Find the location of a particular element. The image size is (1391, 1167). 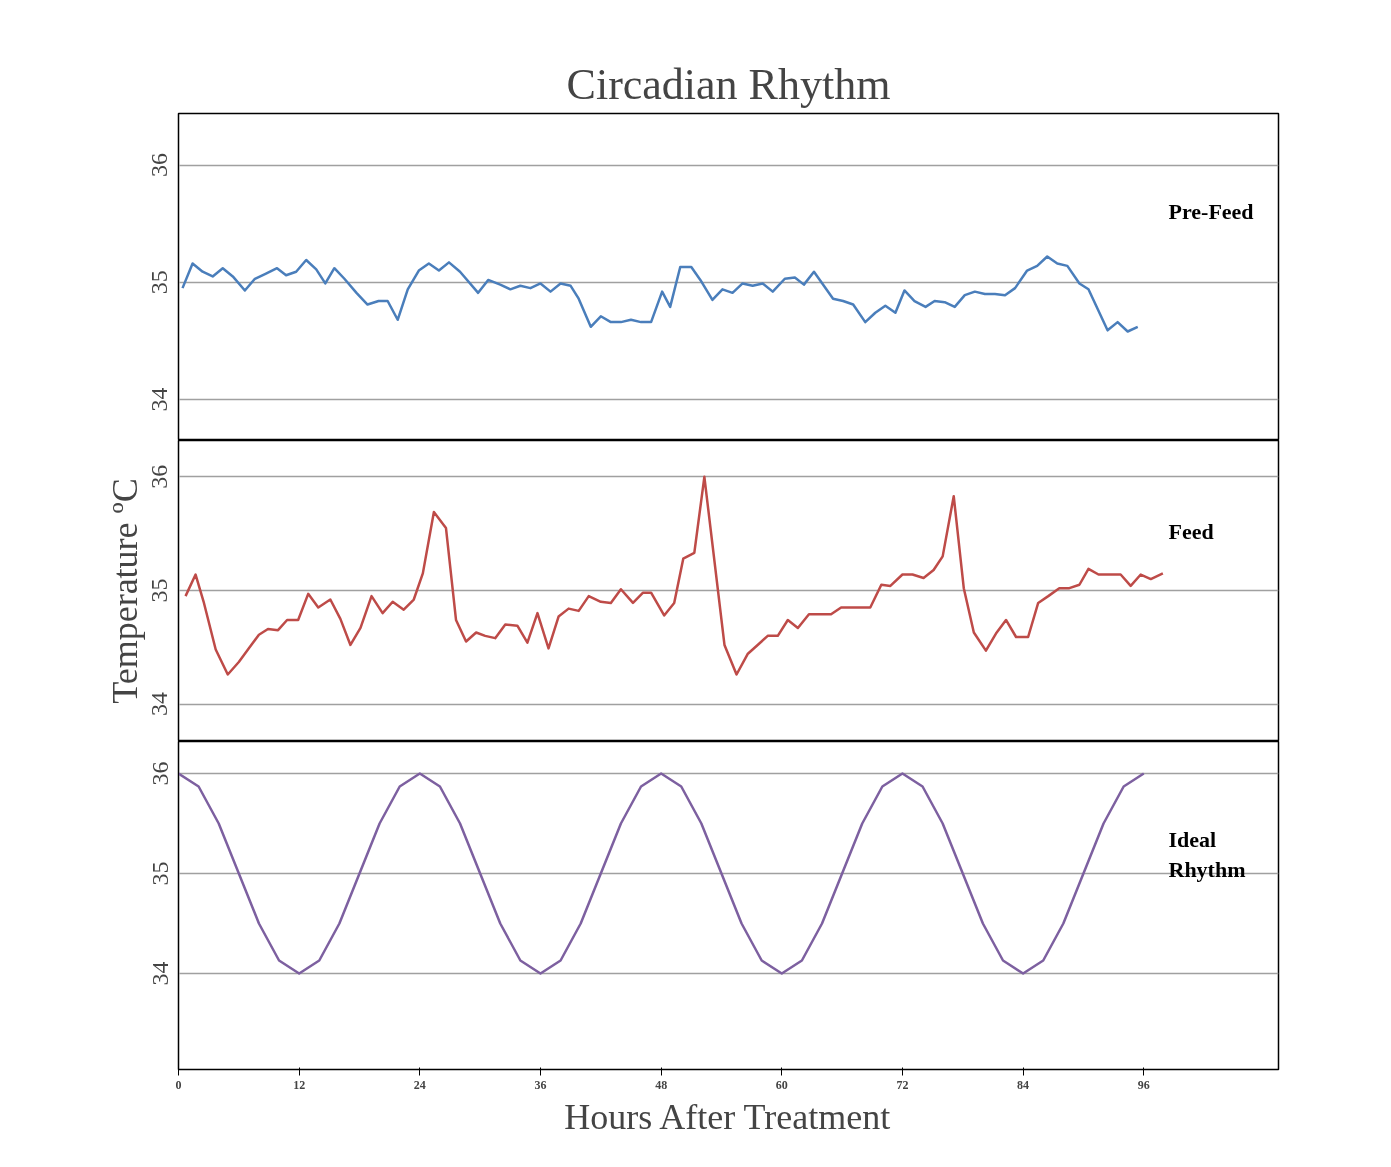

text: Ideal Rhythm is located at coordinates (1207, 854).